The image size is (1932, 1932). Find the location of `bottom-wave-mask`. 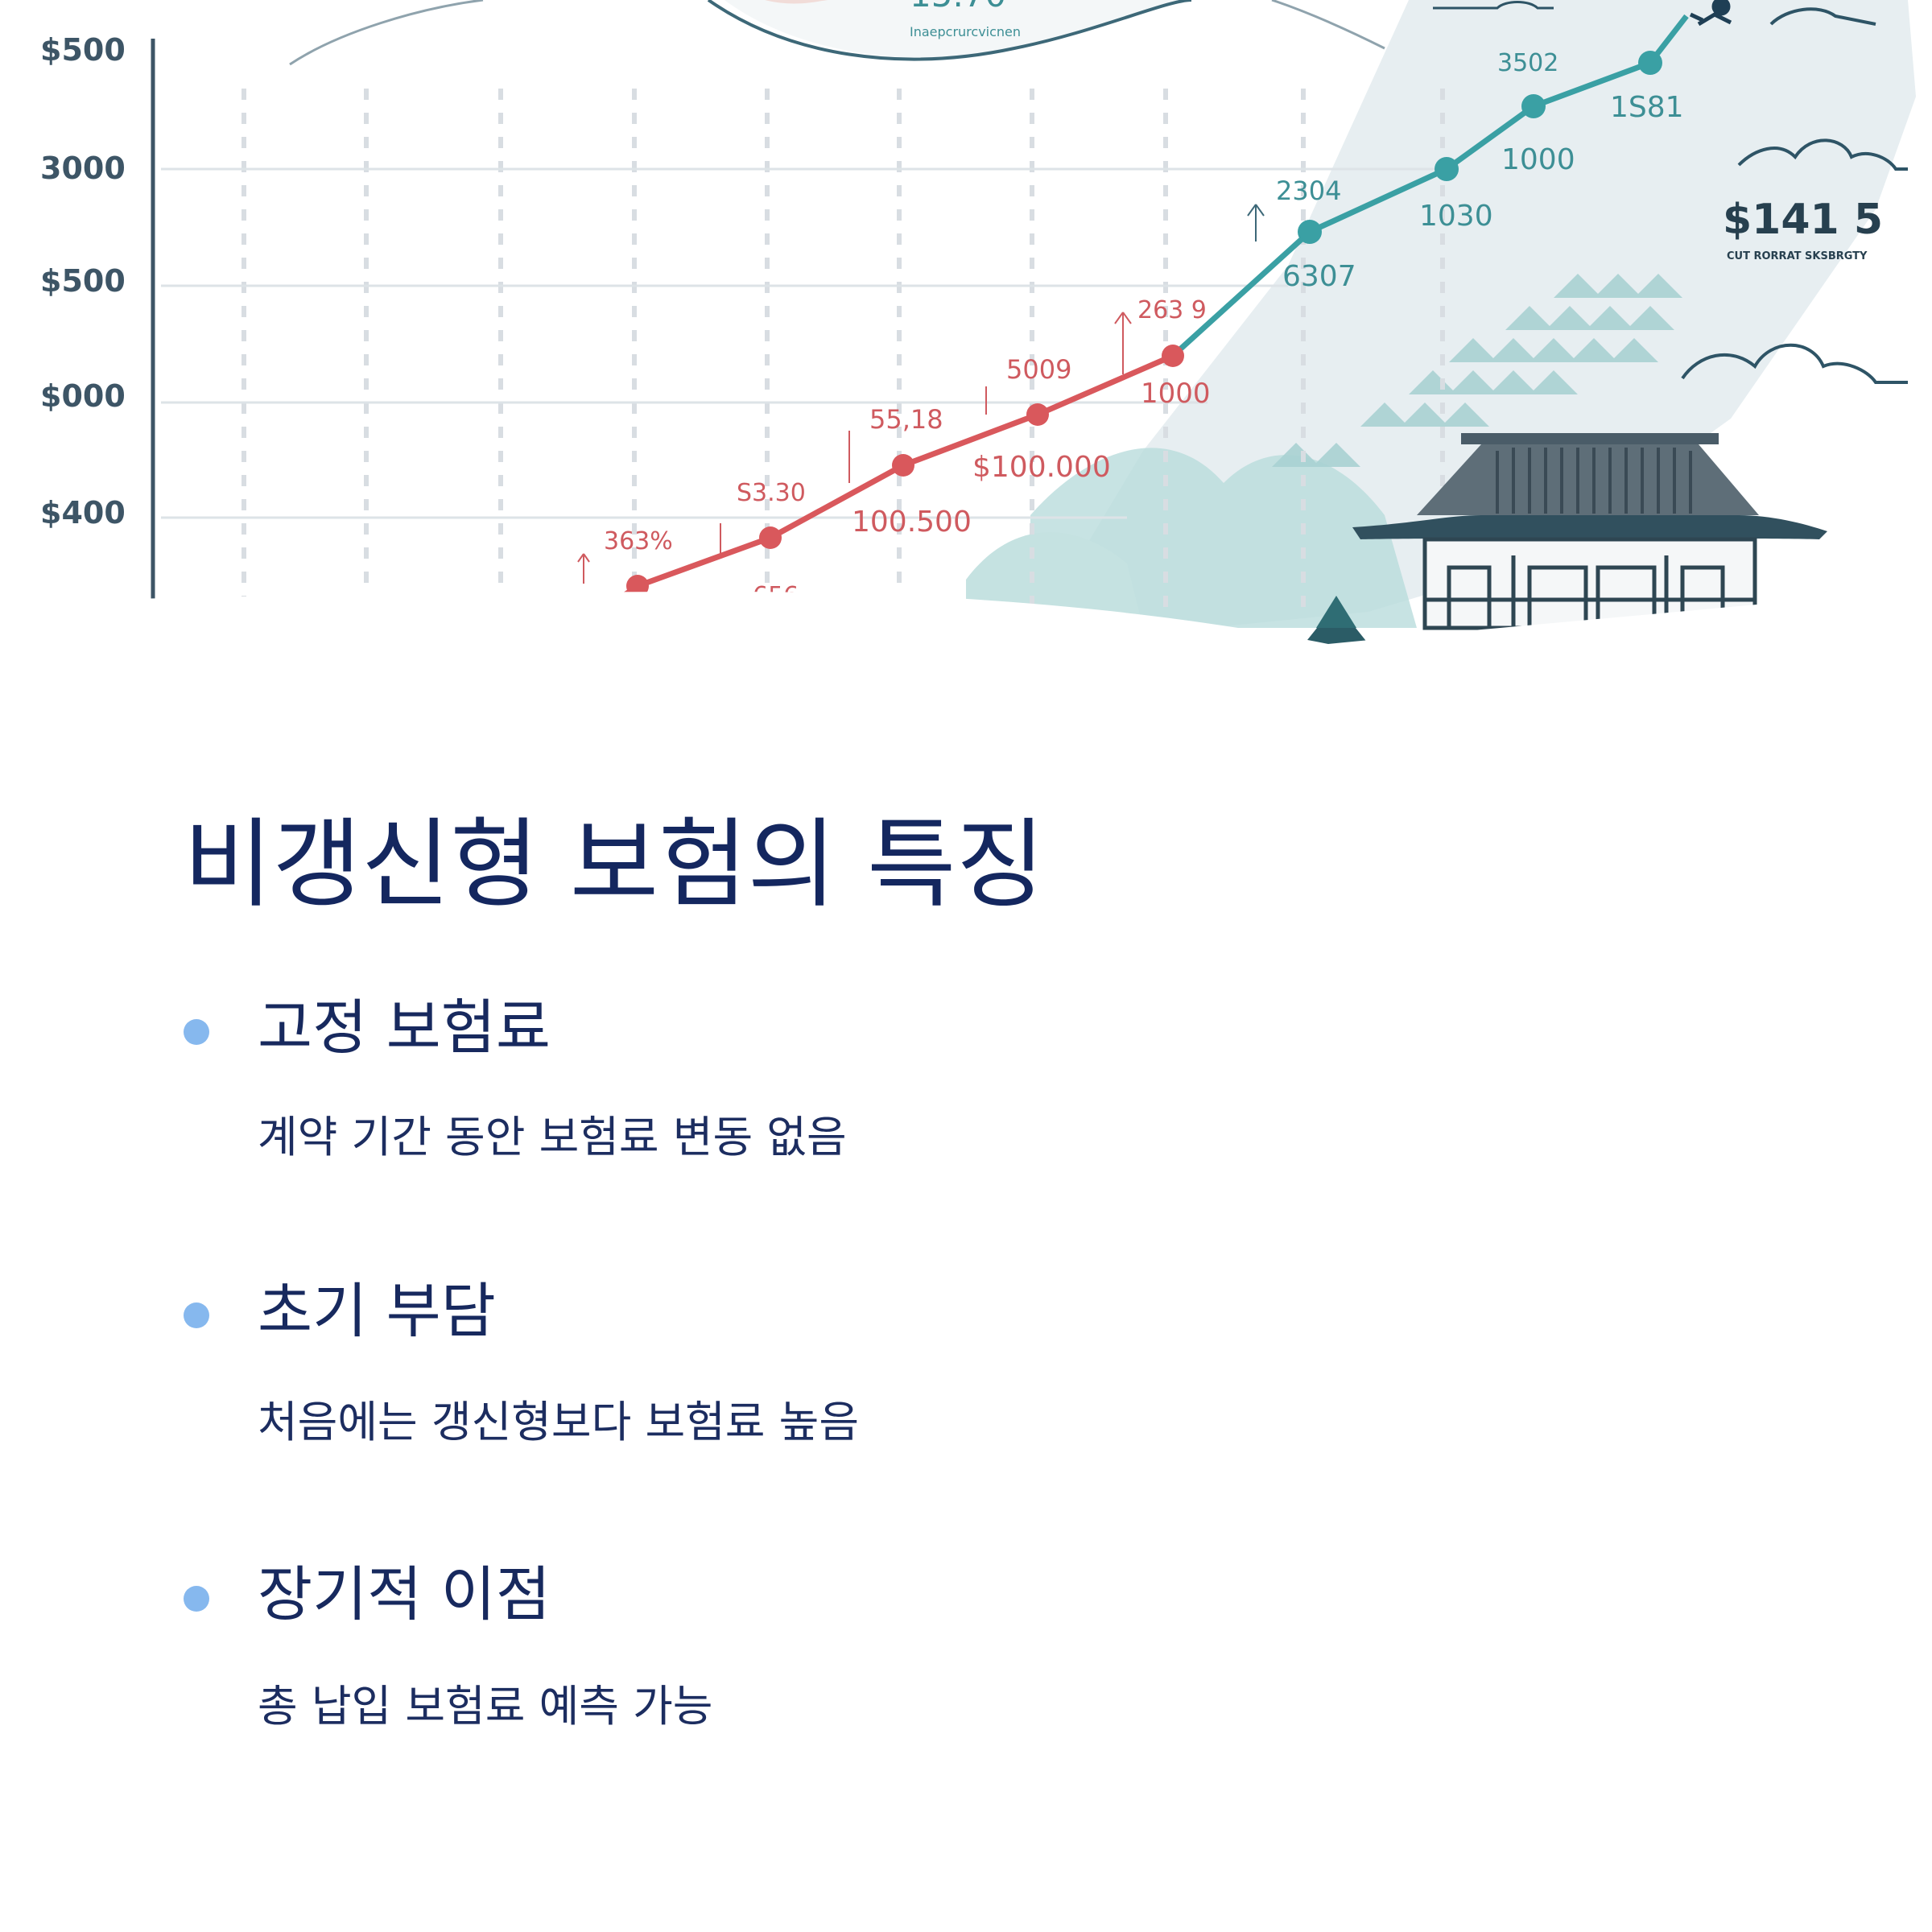

bottom-wave-mask is located at coordinates (966, 624).